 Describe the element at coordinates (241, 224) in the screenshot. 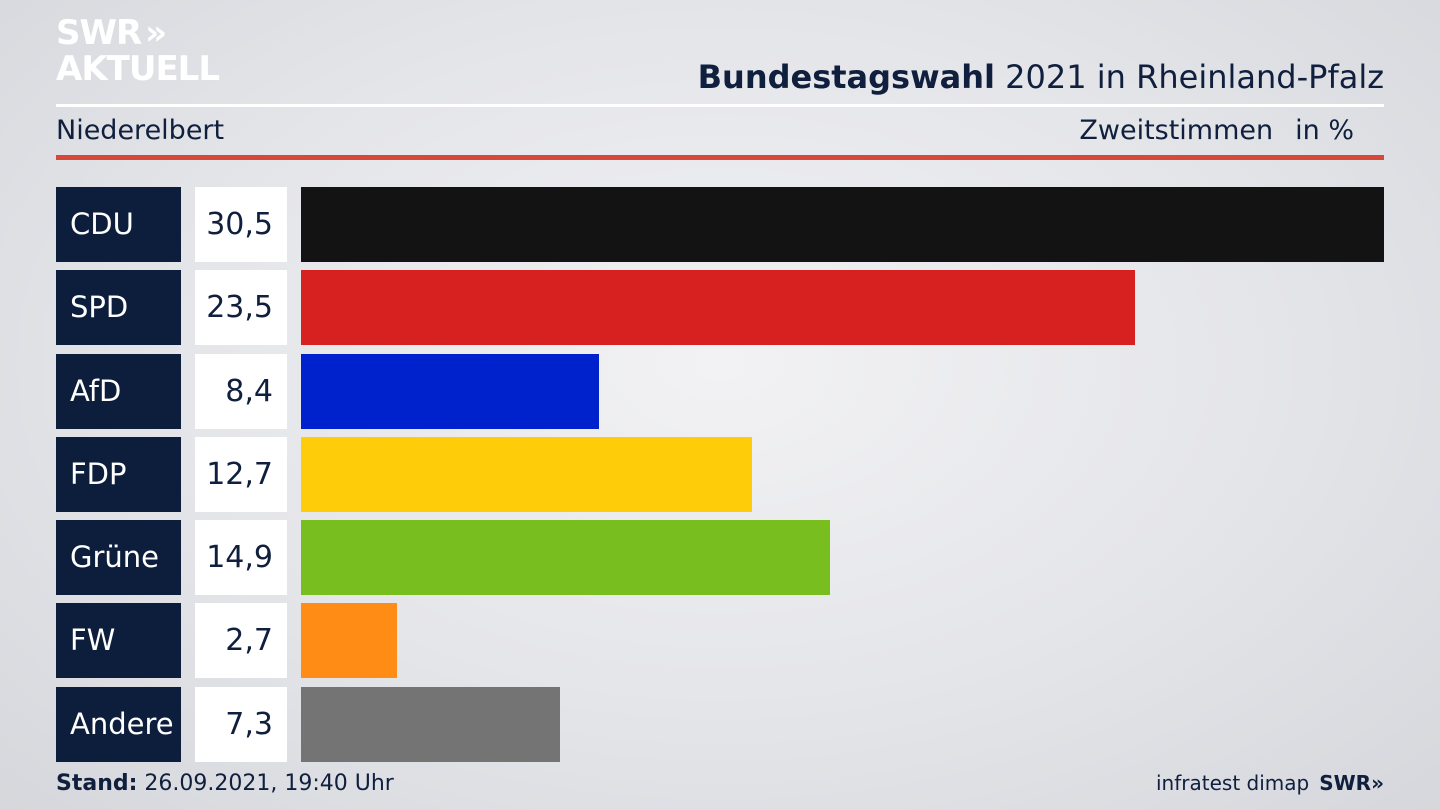

I see `value-label: 30,5` at that location.